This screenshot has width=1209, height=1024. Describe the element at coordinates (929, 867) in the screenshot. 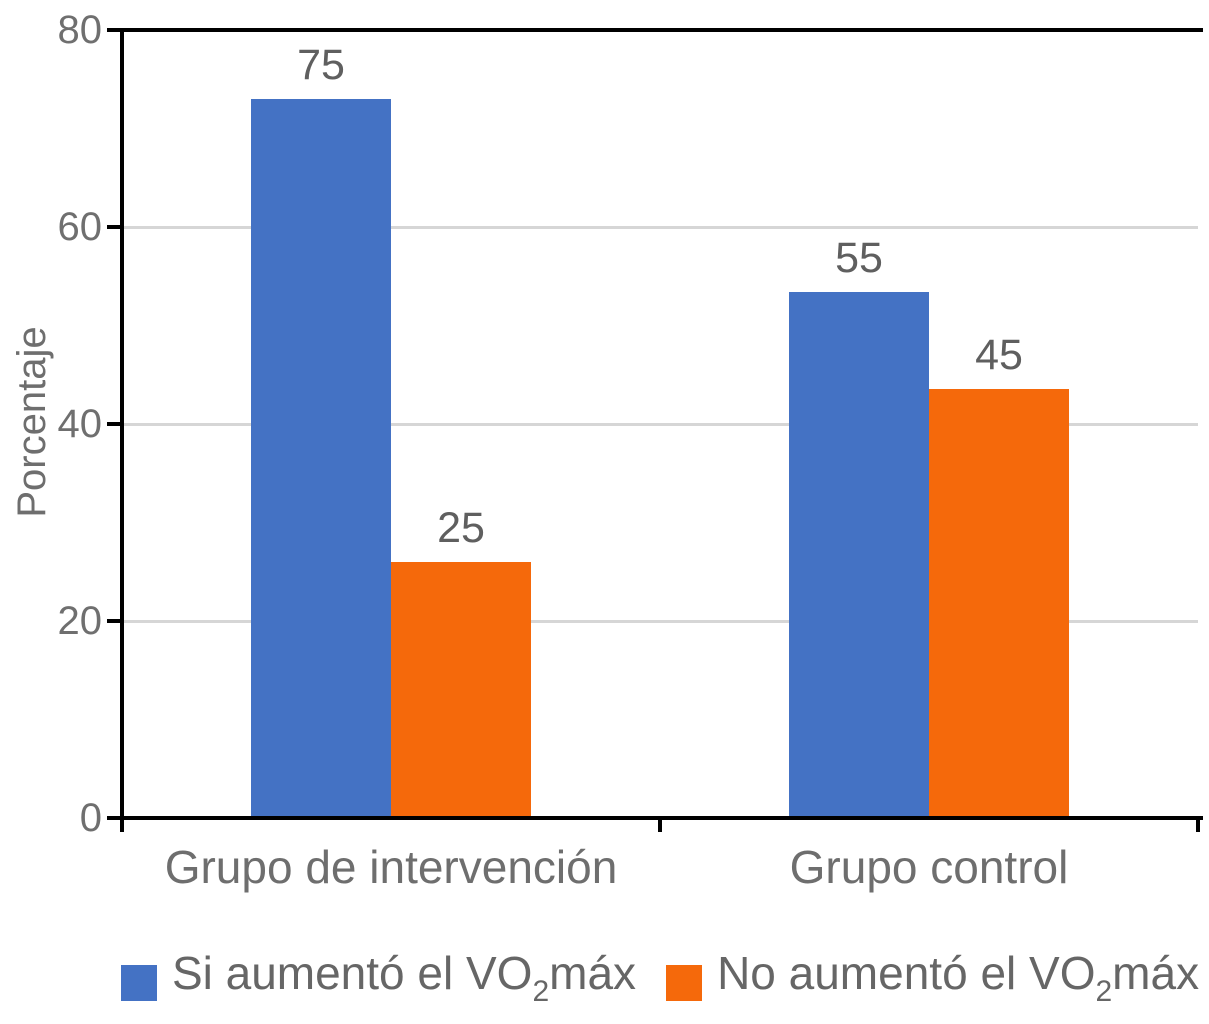

I see `x-axis-label-2: Grupo control` at that location.